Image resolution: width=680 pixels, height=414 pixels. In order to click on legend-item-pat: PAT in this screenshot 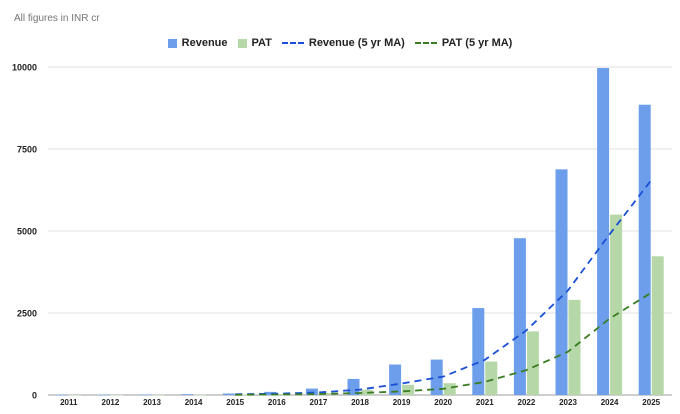, I will do `click(254, 43)`.